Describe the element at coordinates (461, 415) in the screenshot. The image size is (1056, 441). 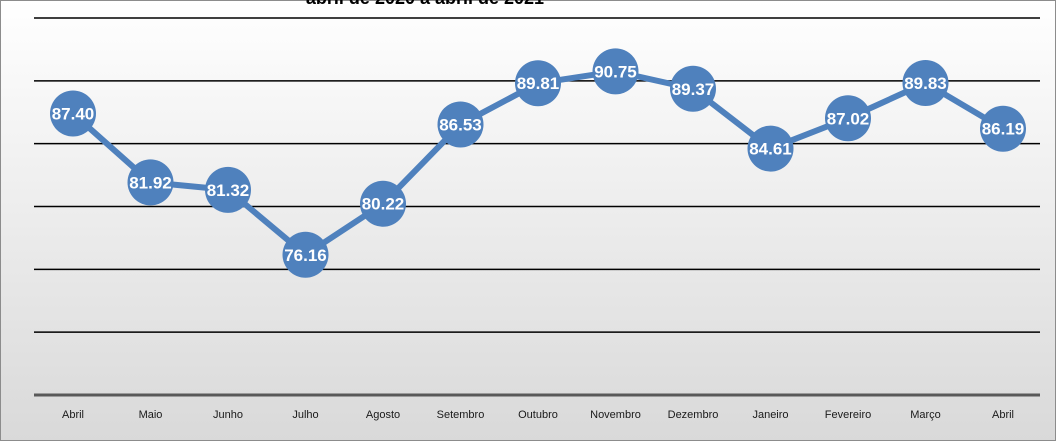
I see `x-tick-label: Setembro` at that location.